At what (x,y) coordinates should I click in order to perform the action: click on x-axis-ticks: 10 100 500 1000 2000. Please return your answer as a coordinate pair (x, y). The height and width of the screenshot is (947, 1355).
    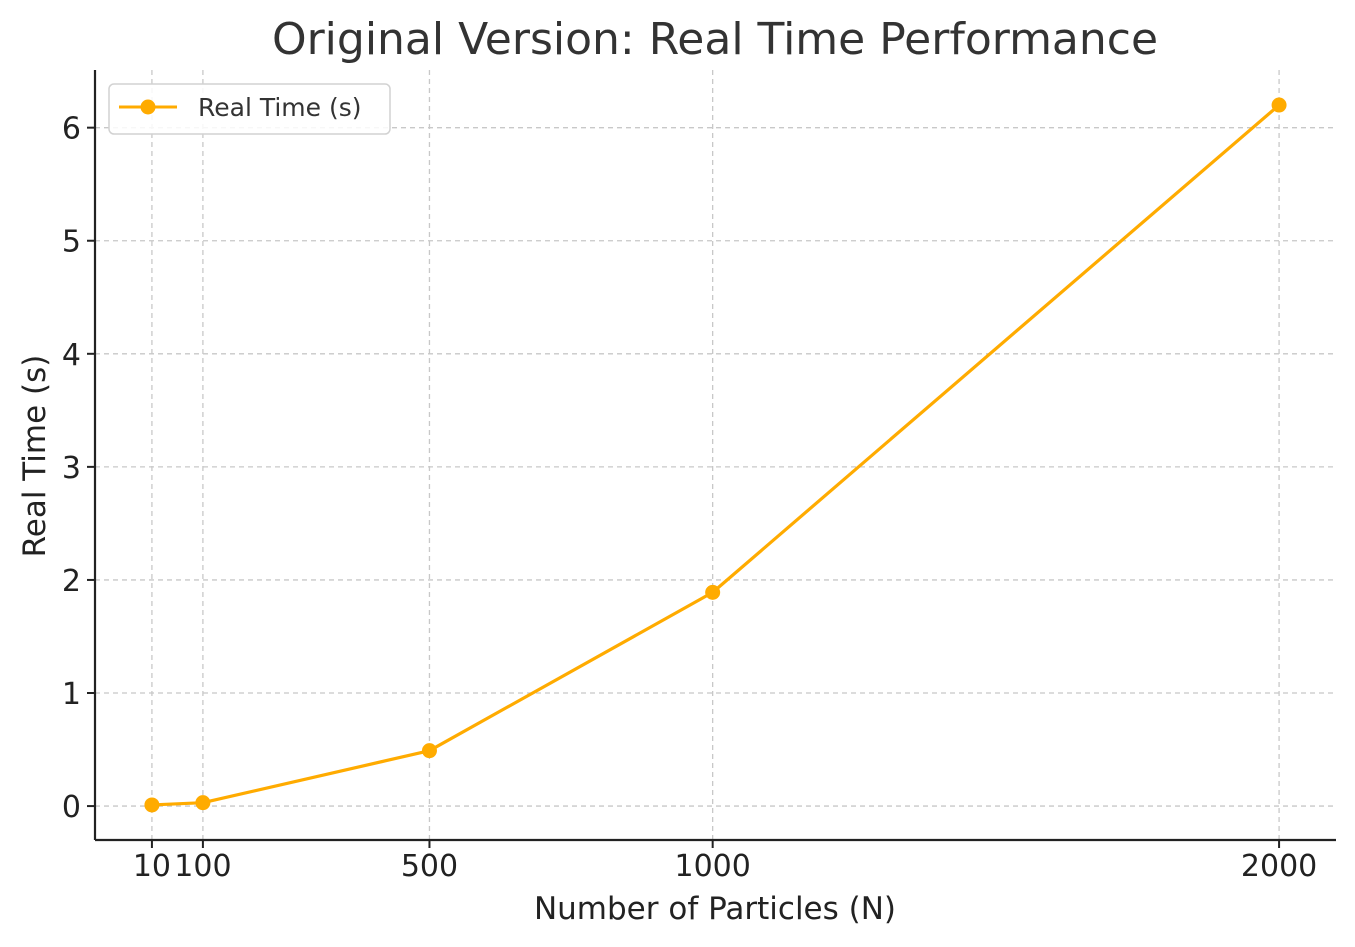
    Looking at the image, I should click on (725, 862).